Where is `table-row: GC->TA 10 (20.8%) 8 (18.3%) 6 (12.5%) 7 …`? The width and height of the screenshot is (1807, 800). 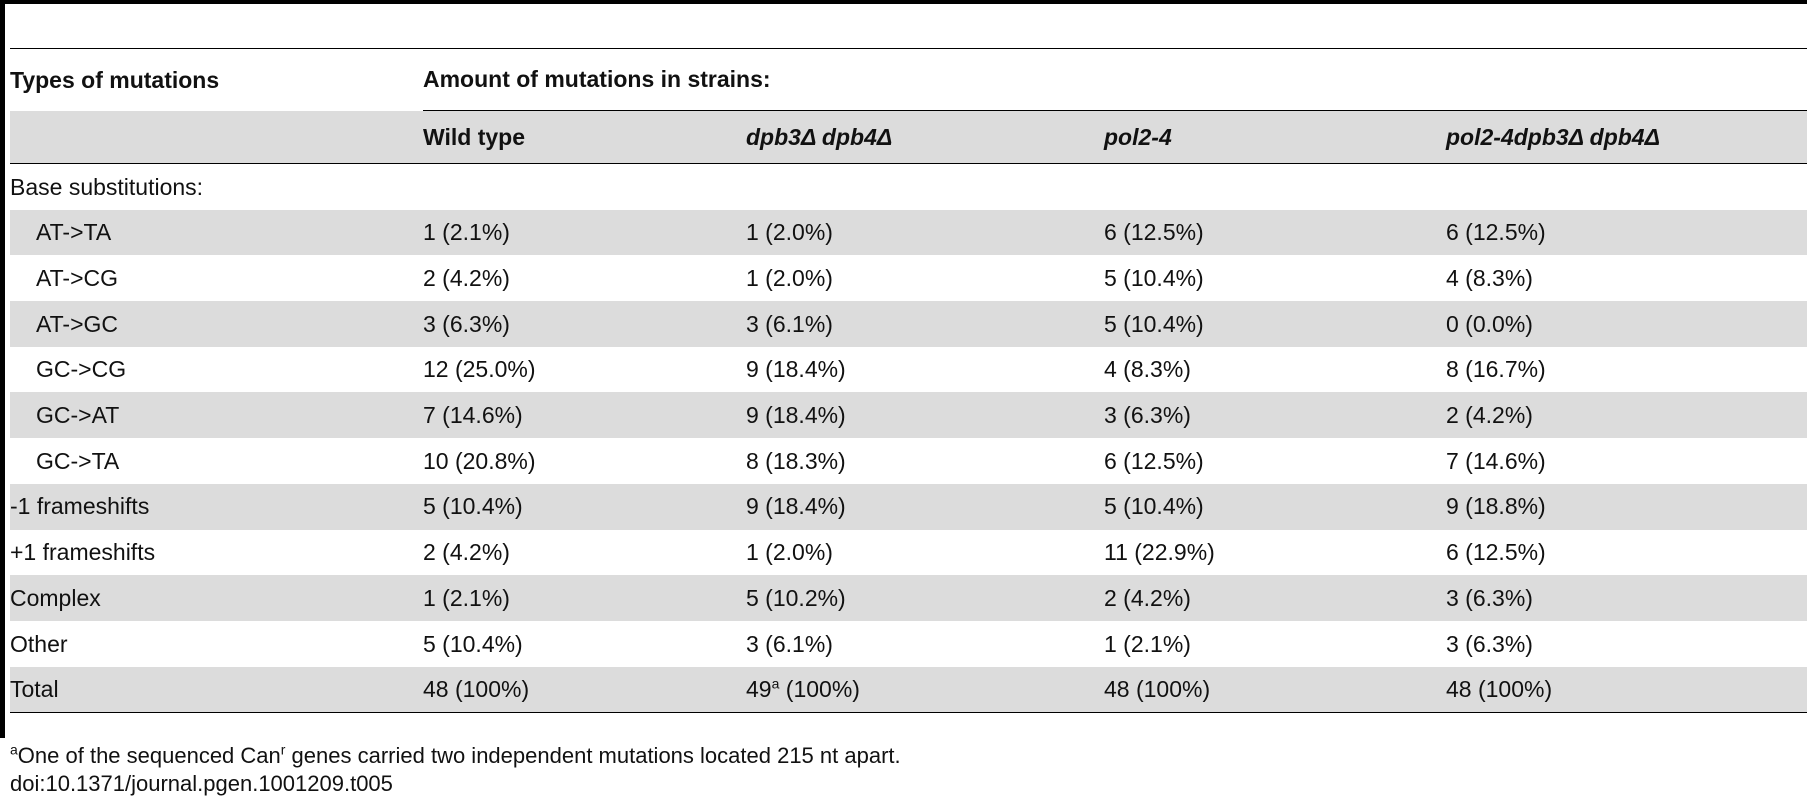
table-row: GC->TA 10 (20.8%) 8 (18.3%) 6 (12.5%) 7 … is located at coordinates (908, 461).